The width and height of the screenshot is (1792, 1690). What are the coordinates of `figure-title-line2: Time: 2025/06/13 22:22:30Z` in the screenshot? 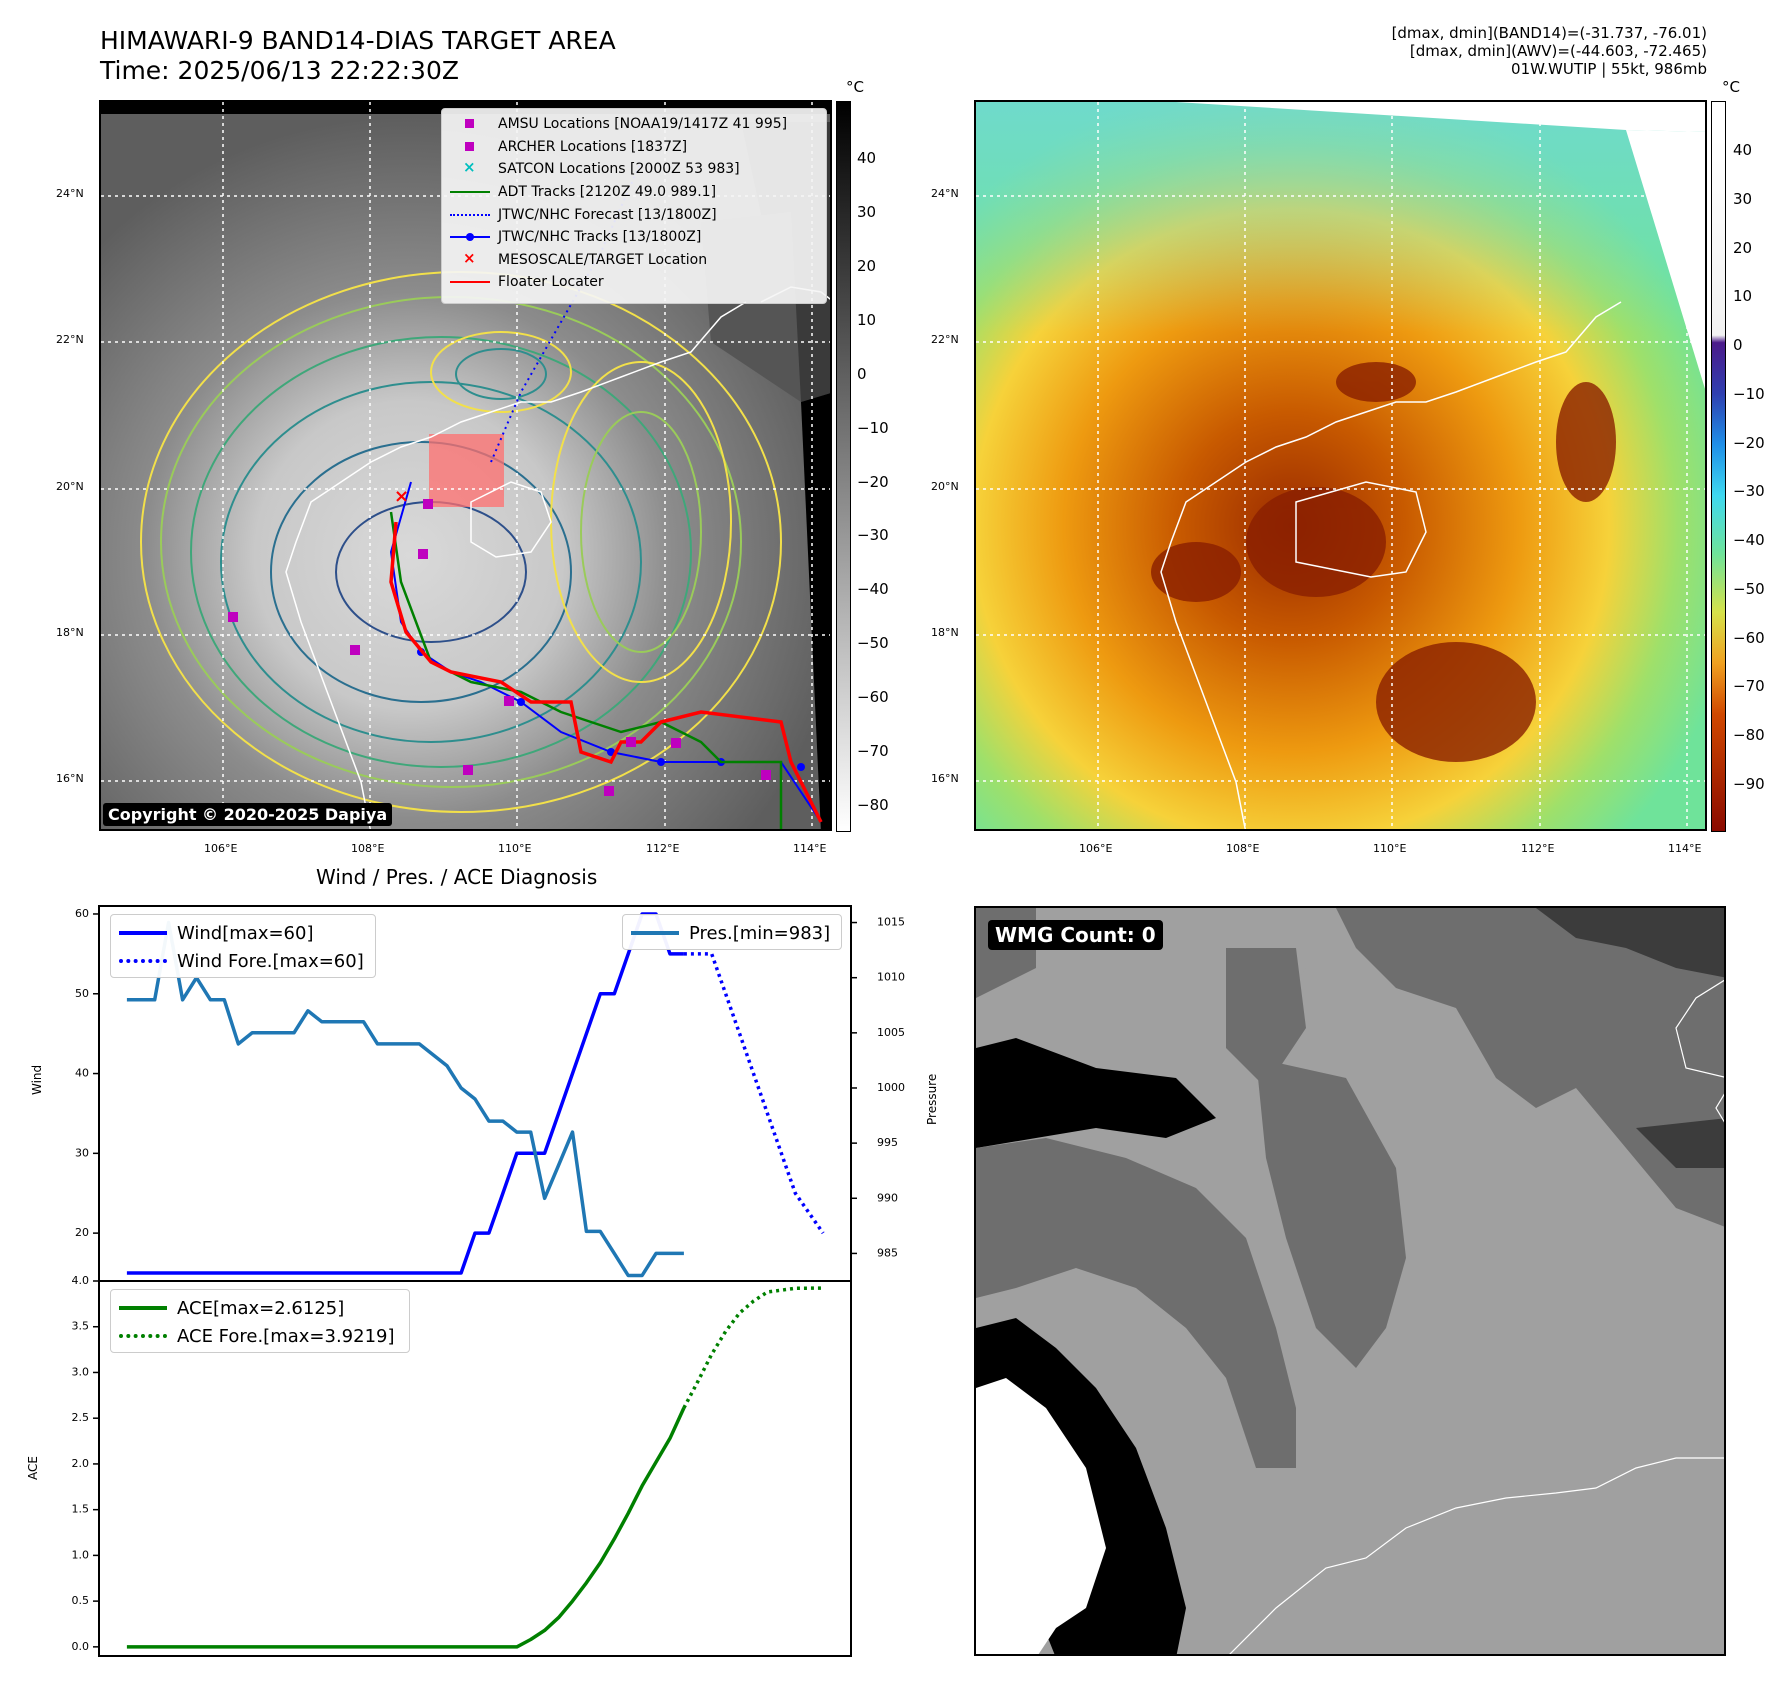 It's located at (279, 70).